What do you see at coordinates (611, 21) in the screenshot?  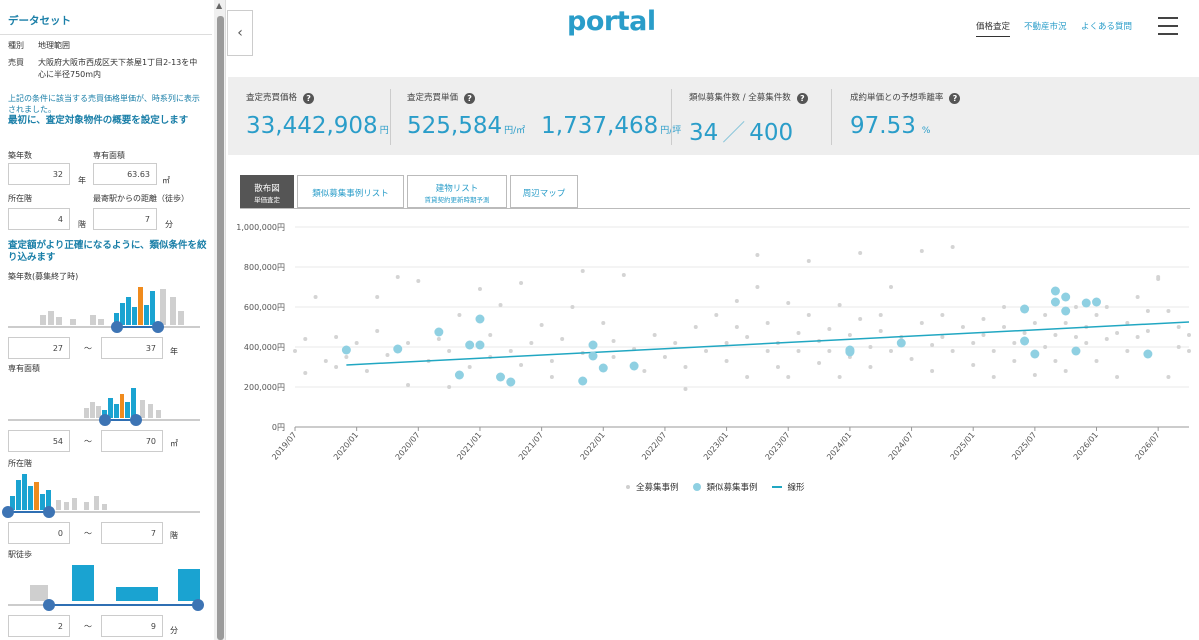 I see `portal-logo: portal` at bounding box center [611, 21].